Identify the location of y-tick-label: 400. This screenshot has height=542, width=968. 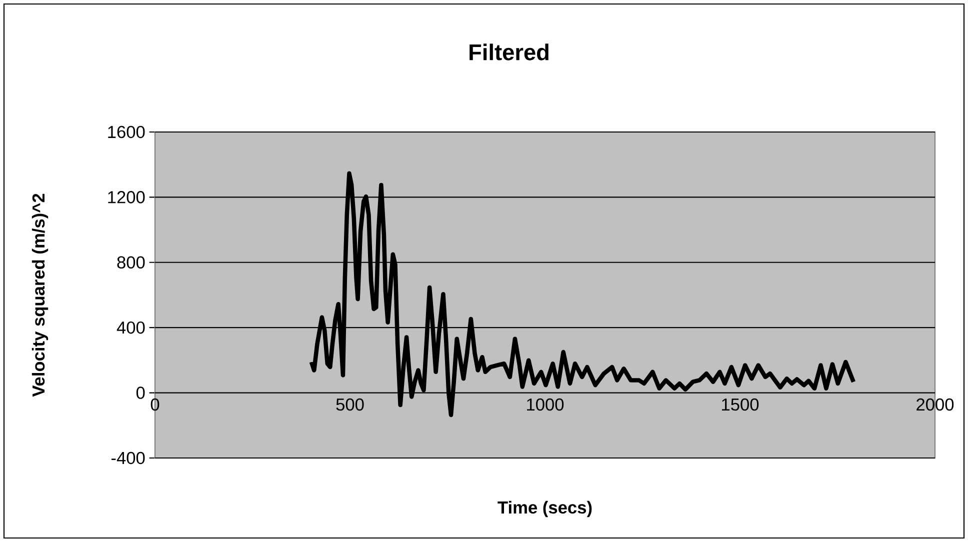
(130, 327).